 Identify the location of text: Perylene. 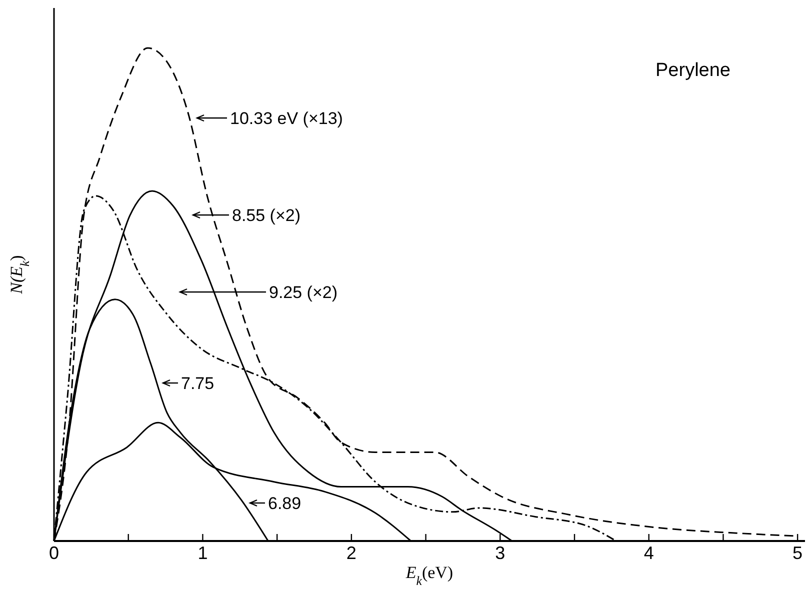
(693, 70).